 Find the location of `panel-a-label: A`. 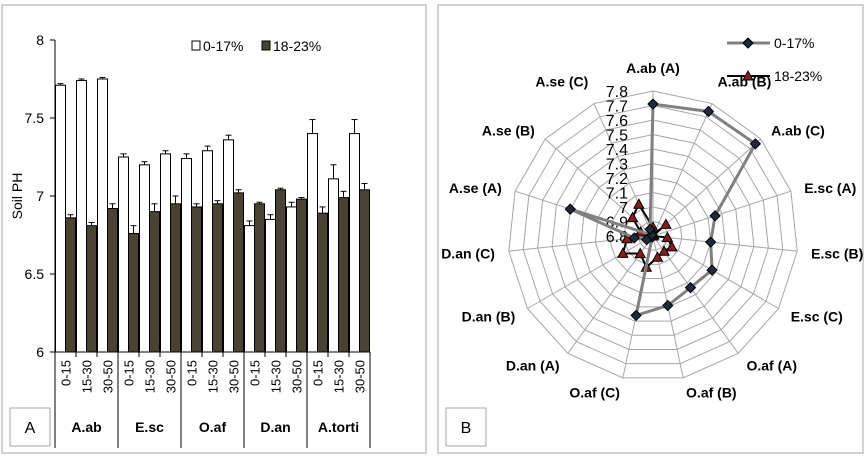

panel-a-label: A is located at coordinates (30, 428).